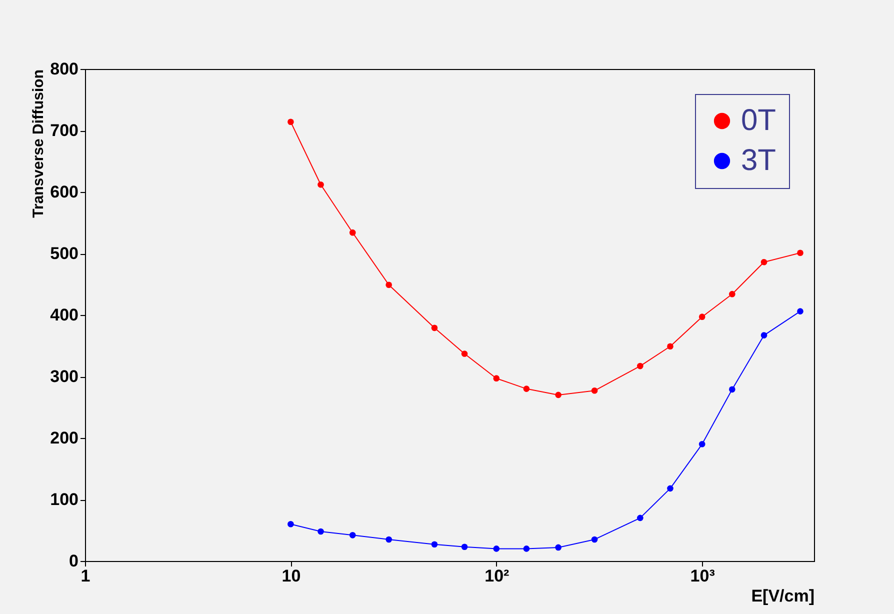  What do you see at coordinates (64, 315) in the screenshot?
I see `y-tick-label: 400` at bounding box center [64, 315].